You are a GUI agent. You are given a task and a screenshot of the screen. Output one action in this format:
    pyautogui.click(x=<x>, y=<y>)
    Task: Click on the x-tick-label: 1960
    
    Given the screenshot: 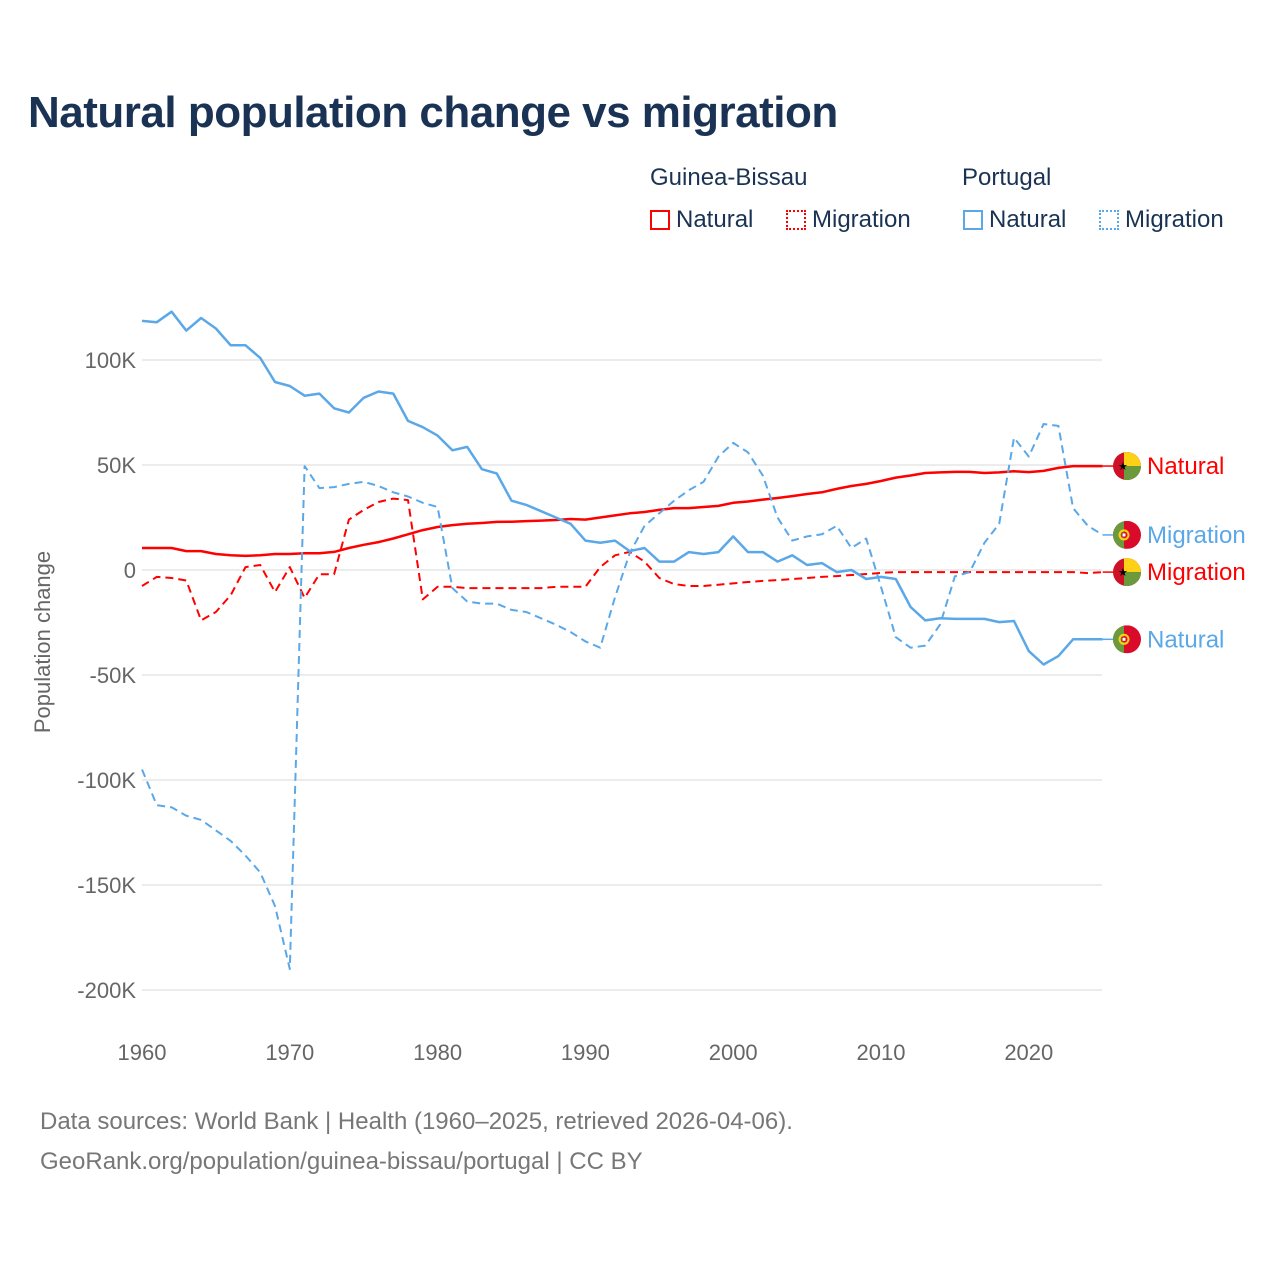 What is the action you would take?
    pyautogui.click(x=142, y=1052)
    